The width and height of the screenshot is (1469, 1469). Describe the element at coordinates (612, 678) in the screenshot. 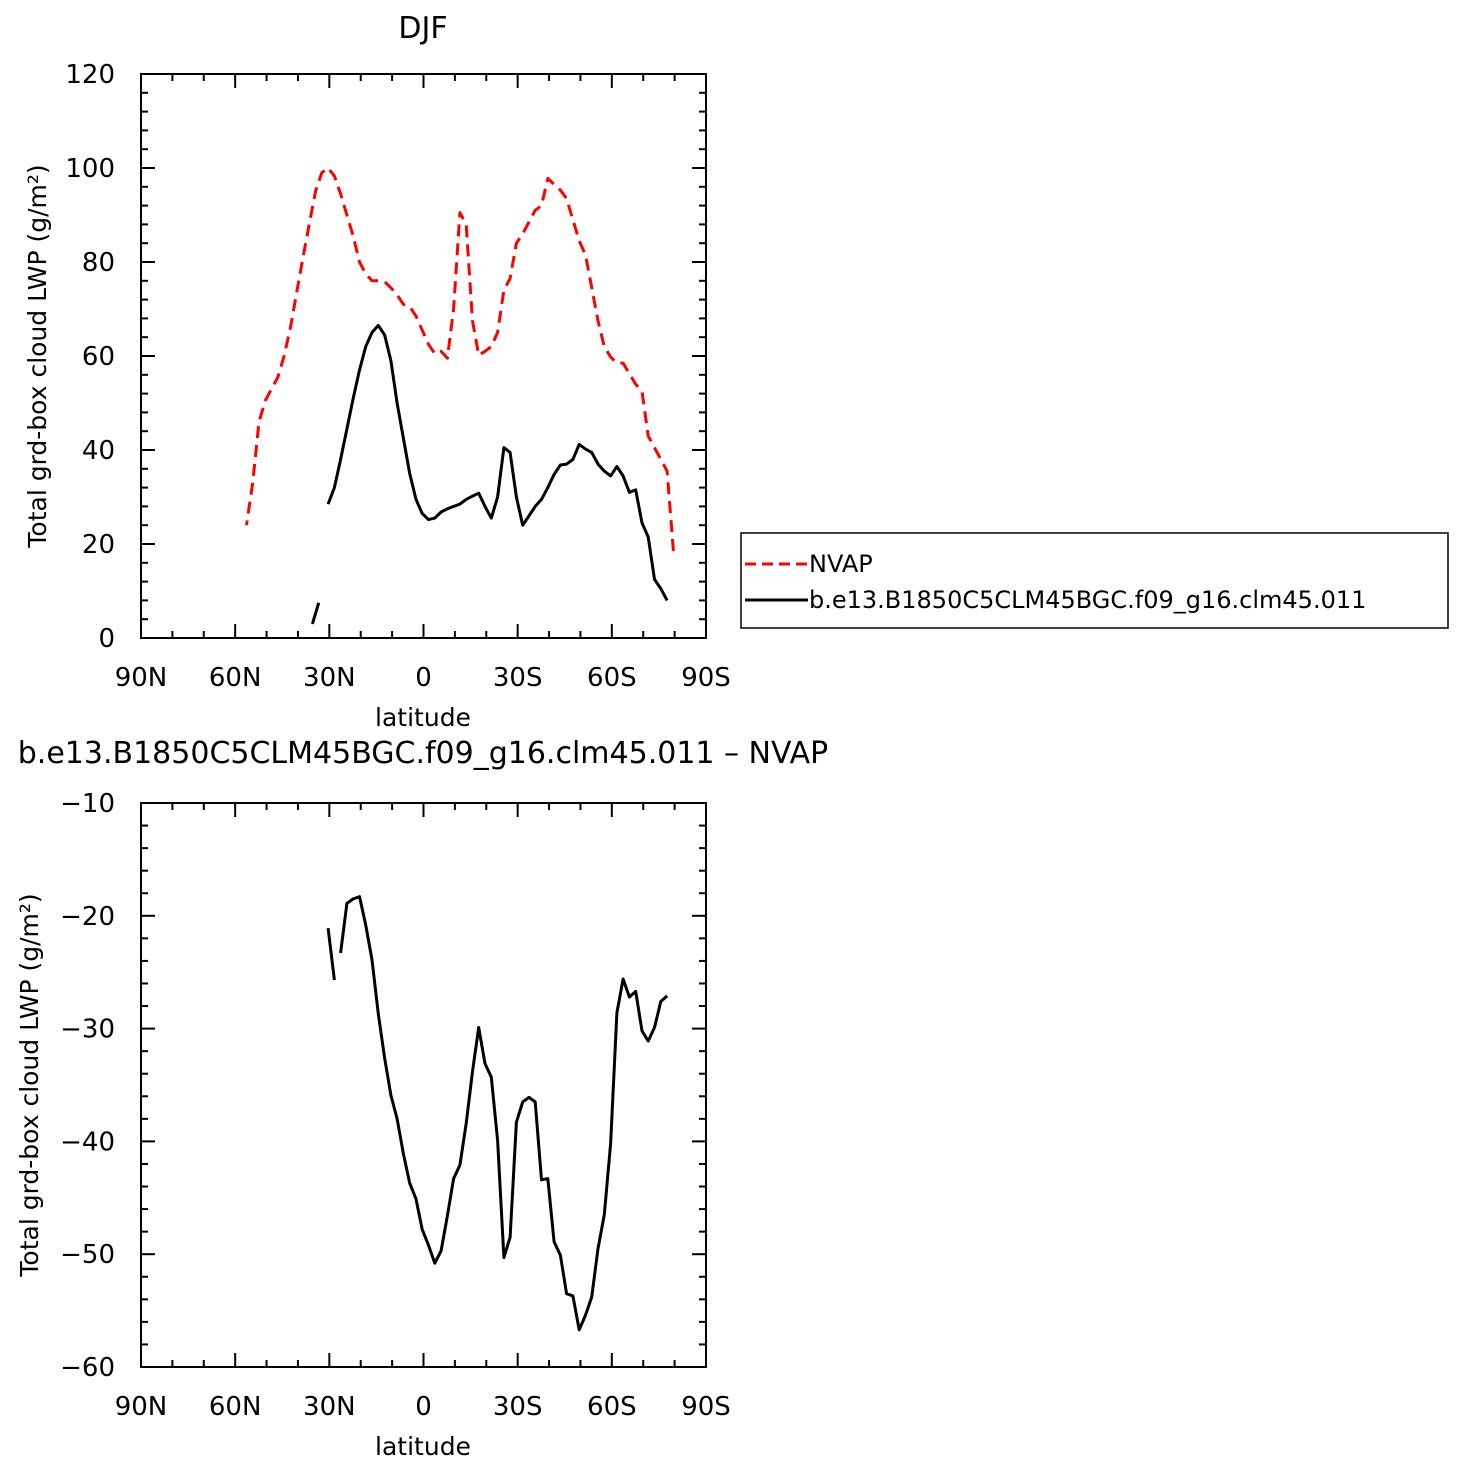

I see `top-x-tick-label: 60S` at that location.